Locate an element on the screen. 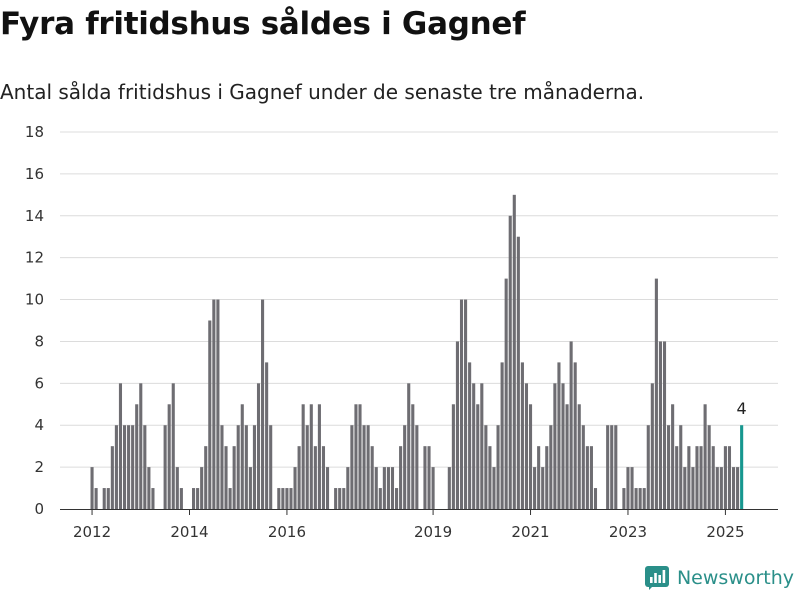  data-label-last: 4 is located at coordinates (742, 408).